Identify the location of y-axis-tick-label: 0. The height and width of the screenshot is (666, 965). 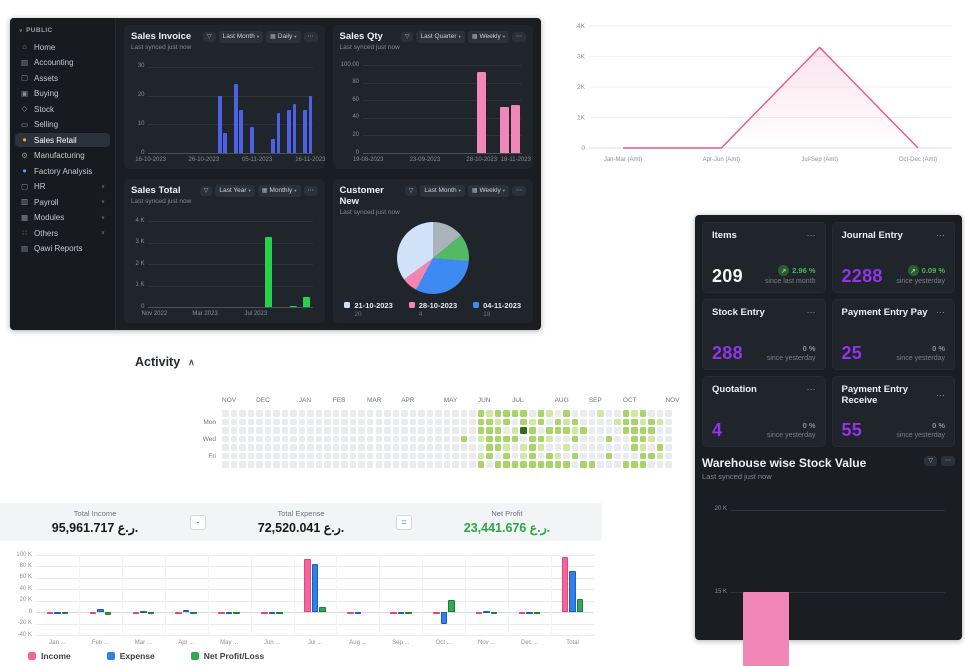
(357, 152).